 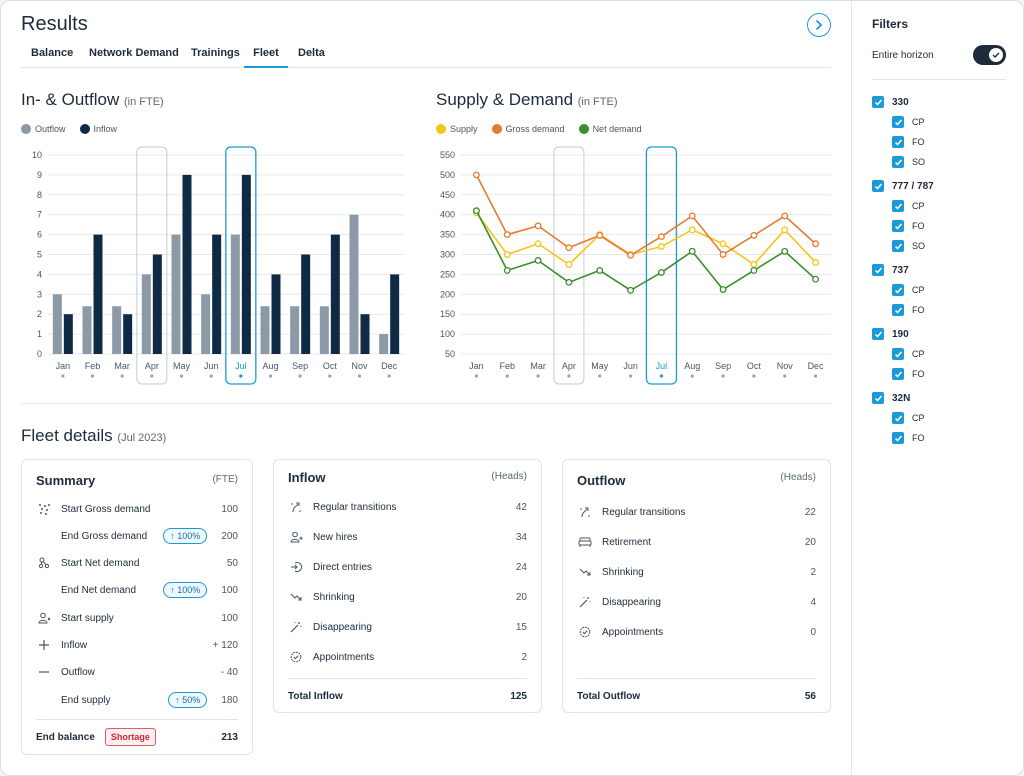 What do you see at coordinates (300, 366) in the screenshot?
I see `x-tick-label: Sep` at bounding box center [300, 366].